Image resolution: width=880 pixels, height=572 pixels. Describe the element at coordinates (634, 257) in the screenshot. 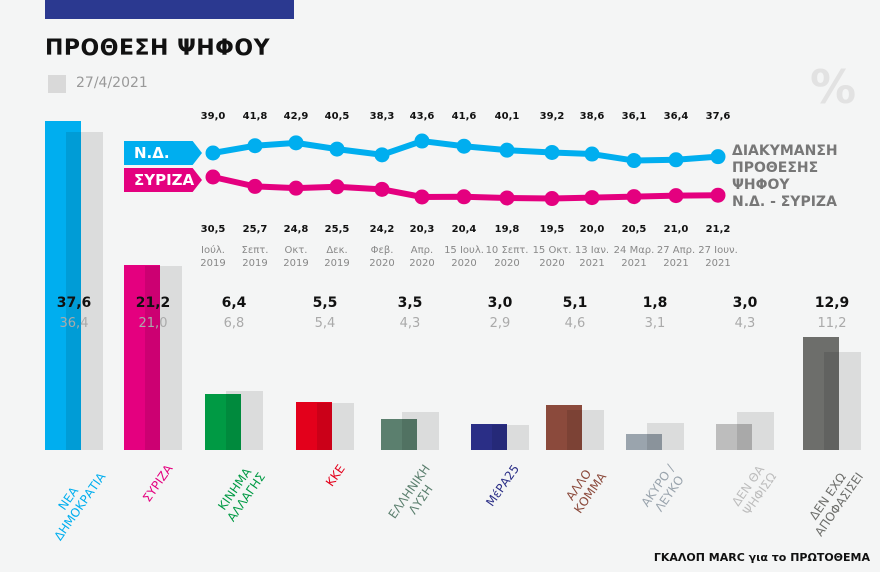

I see `x-tick-label: 24 Μαρ. 2021` at that location.